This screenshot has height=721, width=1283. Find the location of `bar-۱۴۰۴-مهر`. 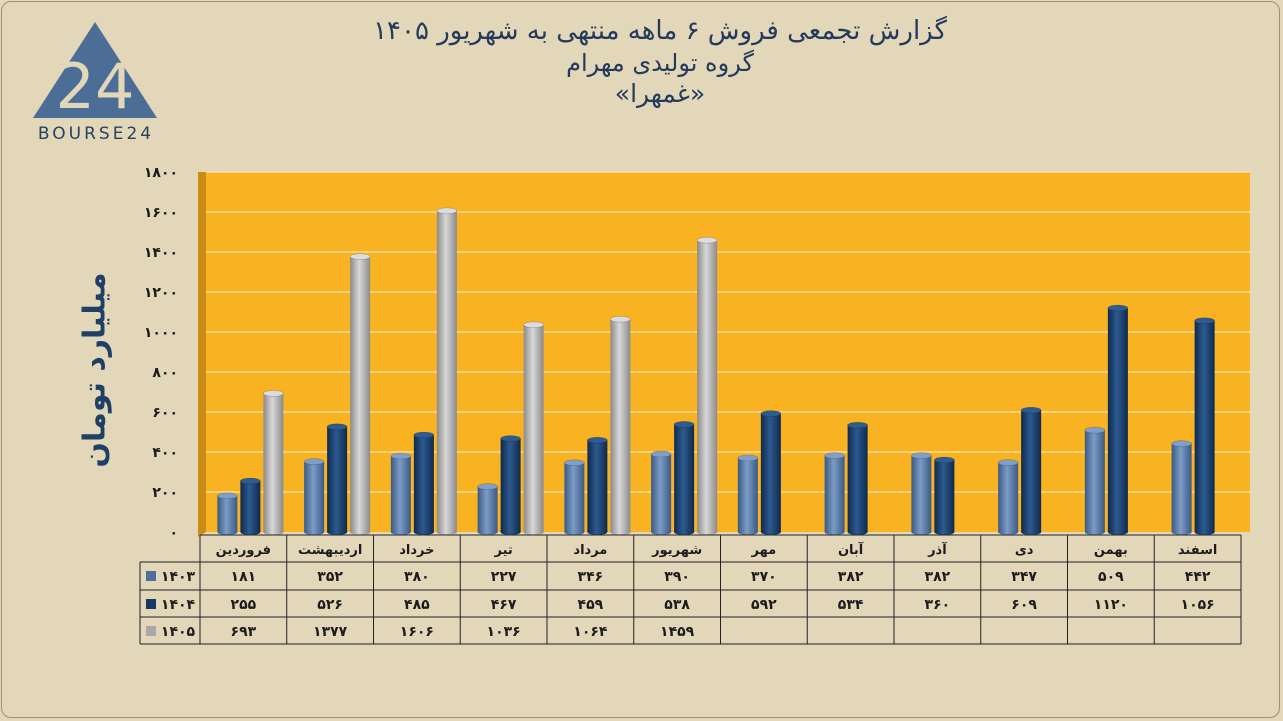

bar-۱۴۰۴-مهر is located at coordinates (771, 472).